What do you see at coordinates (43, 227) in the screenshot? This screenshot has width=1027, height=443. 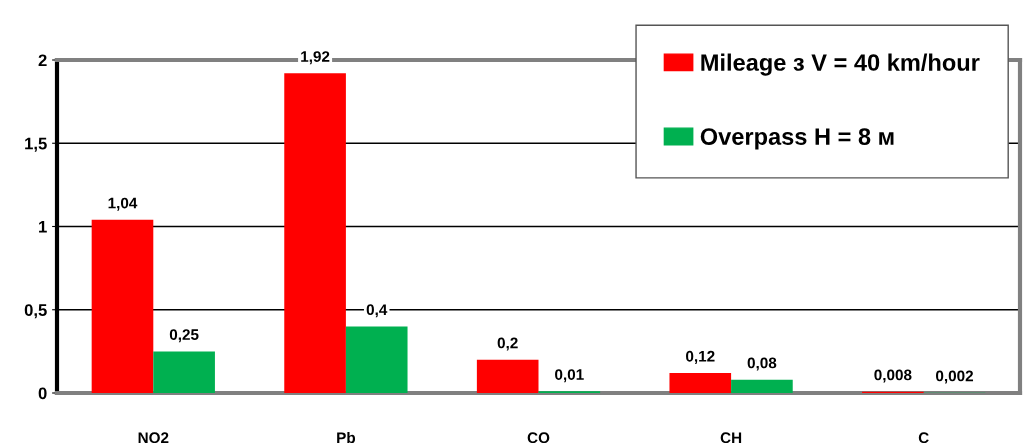 I see `y-tick-label: 1` at bounding box center [43, 227].